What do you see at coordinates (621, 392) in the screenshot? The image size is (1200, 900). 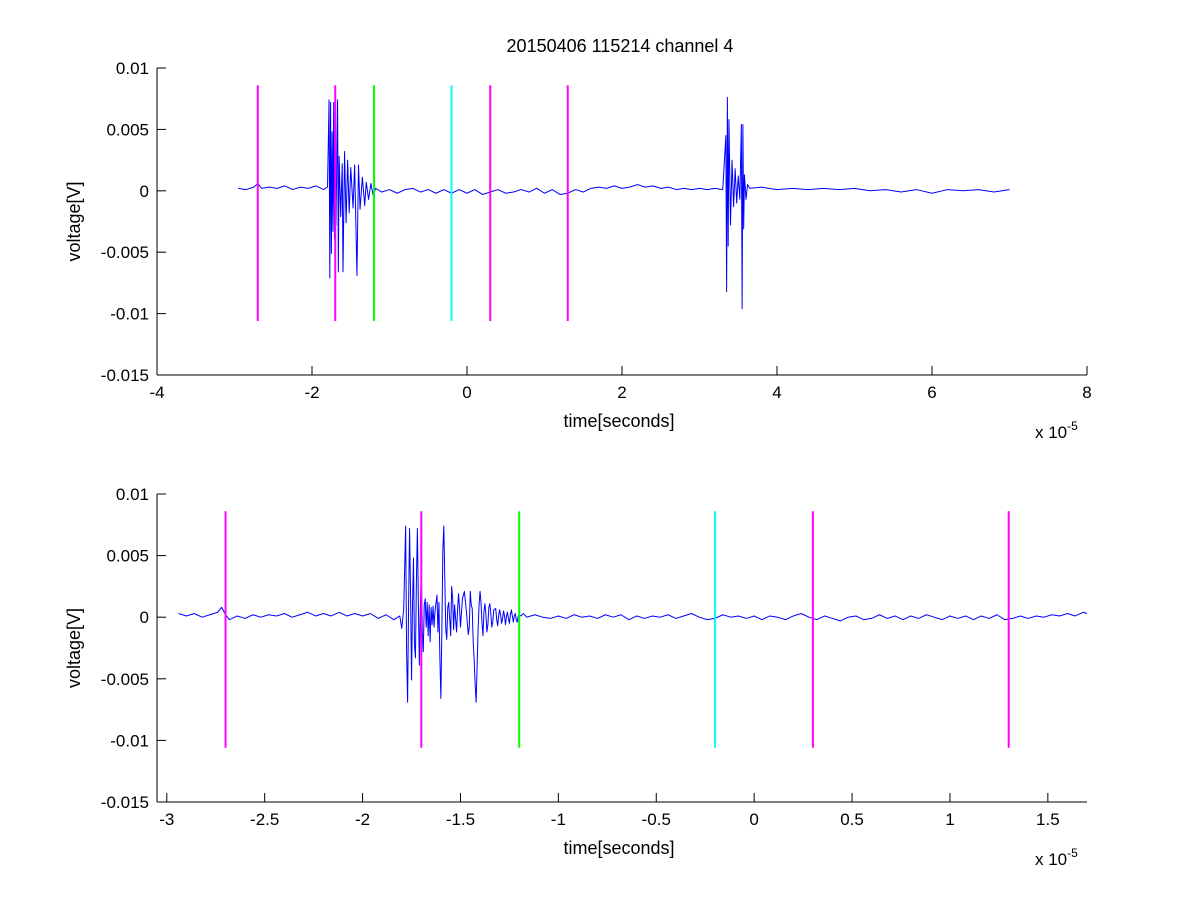 I see `x-tick-label: 2` at bounding box center [621, 392].